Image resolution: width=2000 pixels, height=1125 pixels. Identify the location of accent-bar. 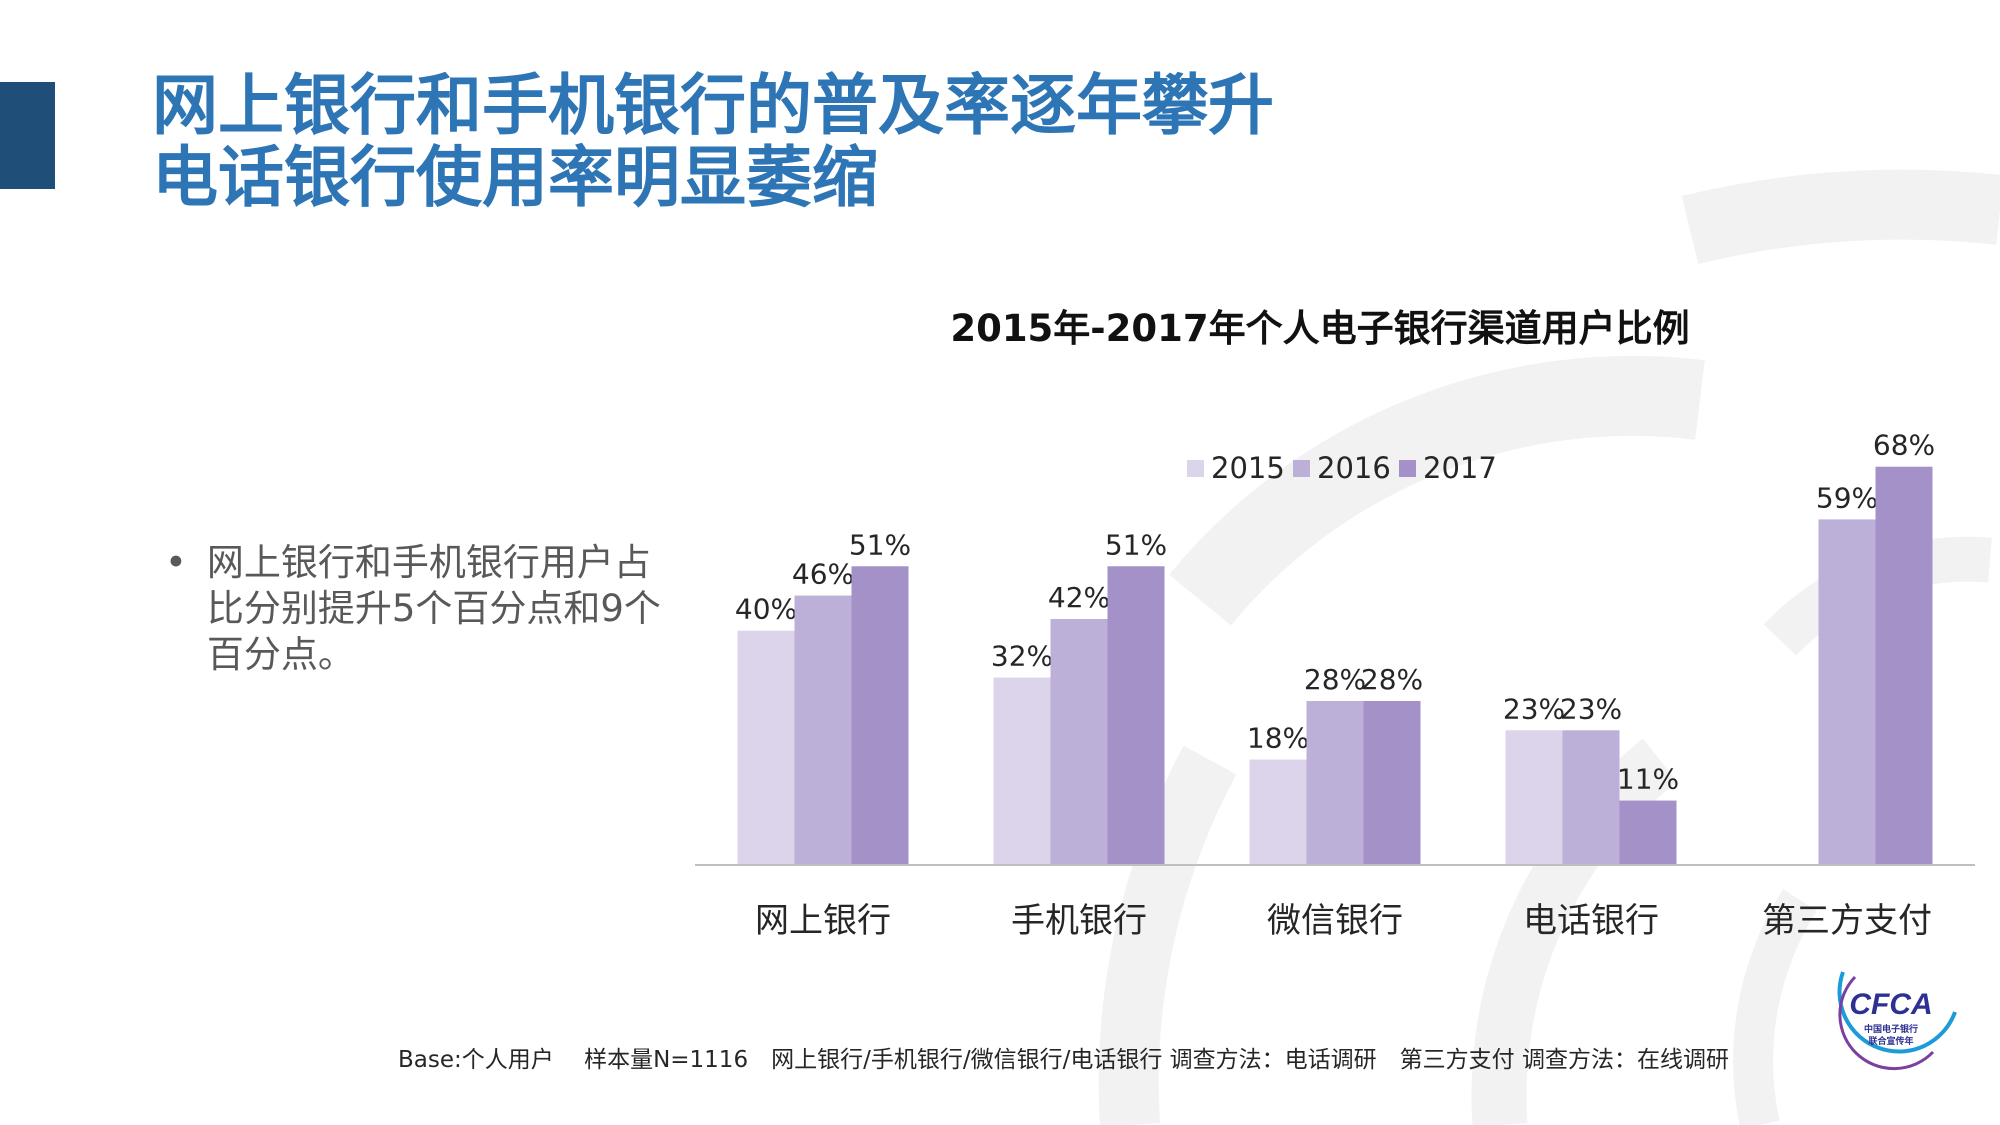
(27, 135).